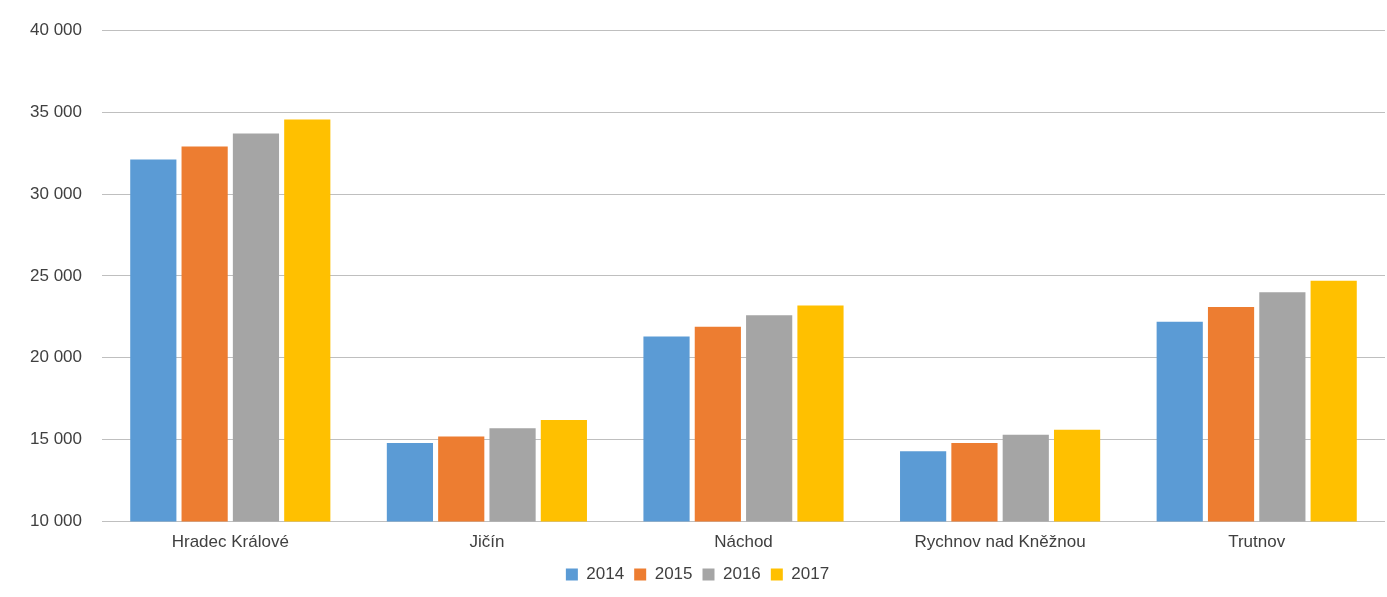 The image size is (1387, 597). What do you see at coordinates (605, 574) in the screenshot?
I see `legend-label: 2014` at bounding box center [605, 574].